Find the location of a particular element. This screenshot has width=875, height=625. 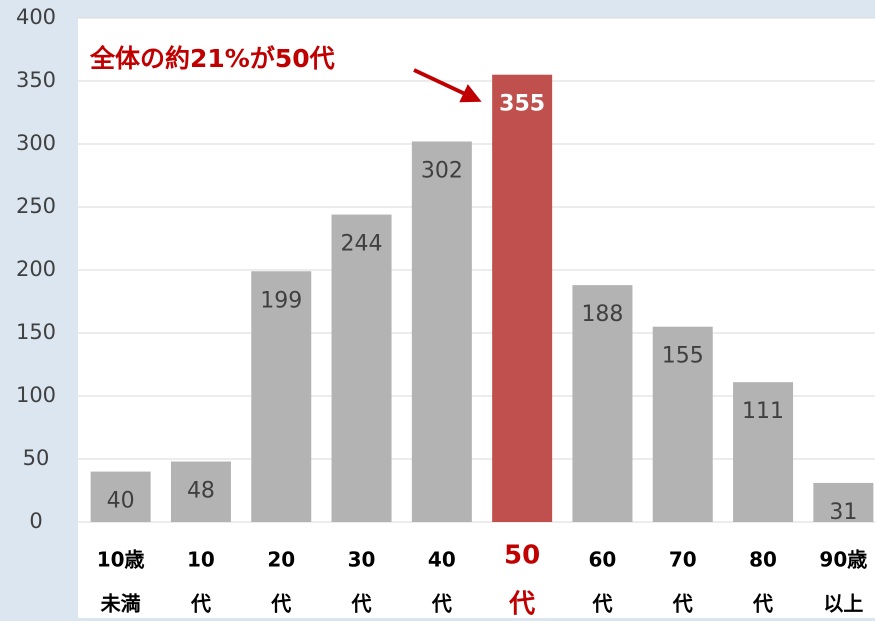

x-tick-label: 60 is located at coordinates (603, 560).